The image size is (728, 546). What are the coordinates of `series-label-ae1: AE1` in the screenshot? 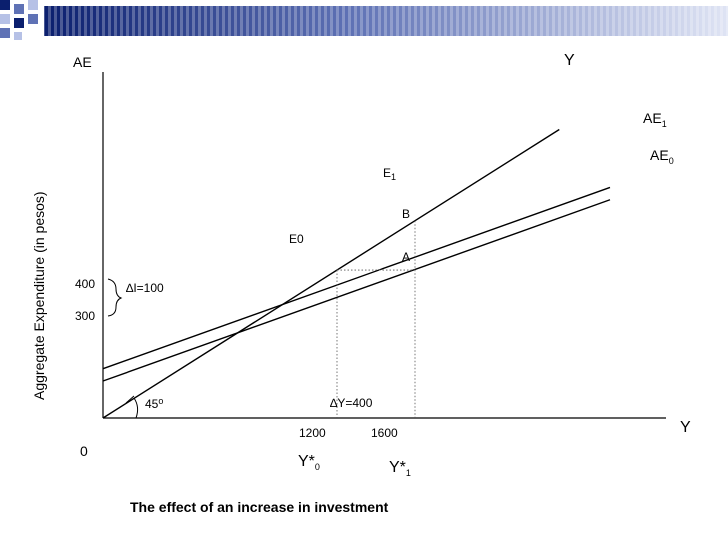 It's located at (655, 119).